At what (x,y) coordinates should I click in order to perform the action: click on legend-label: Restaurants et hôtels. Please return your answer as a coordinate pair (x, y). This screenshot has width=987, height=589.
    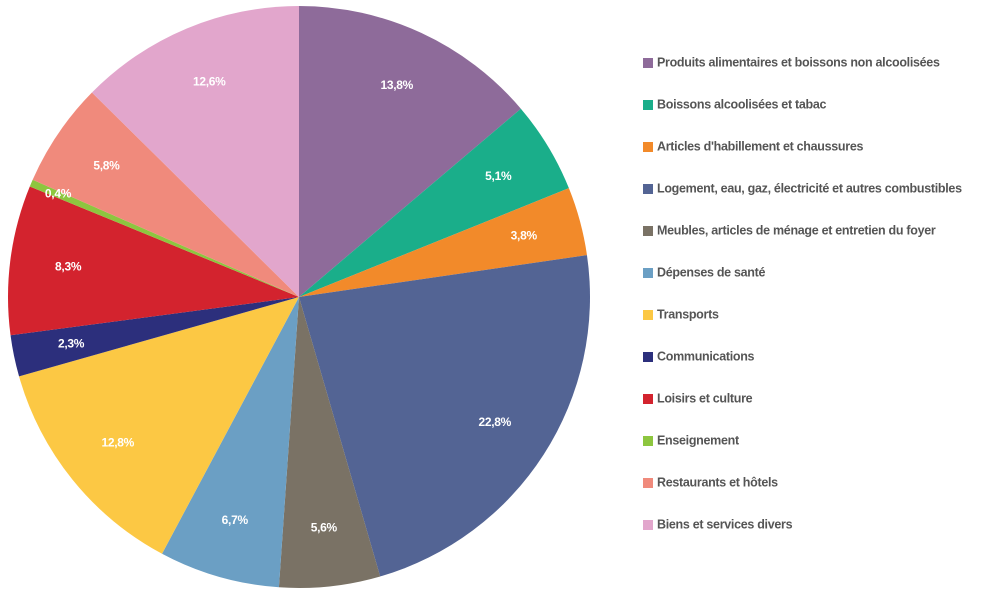
    Looking at the image, I should click on (717, 482).